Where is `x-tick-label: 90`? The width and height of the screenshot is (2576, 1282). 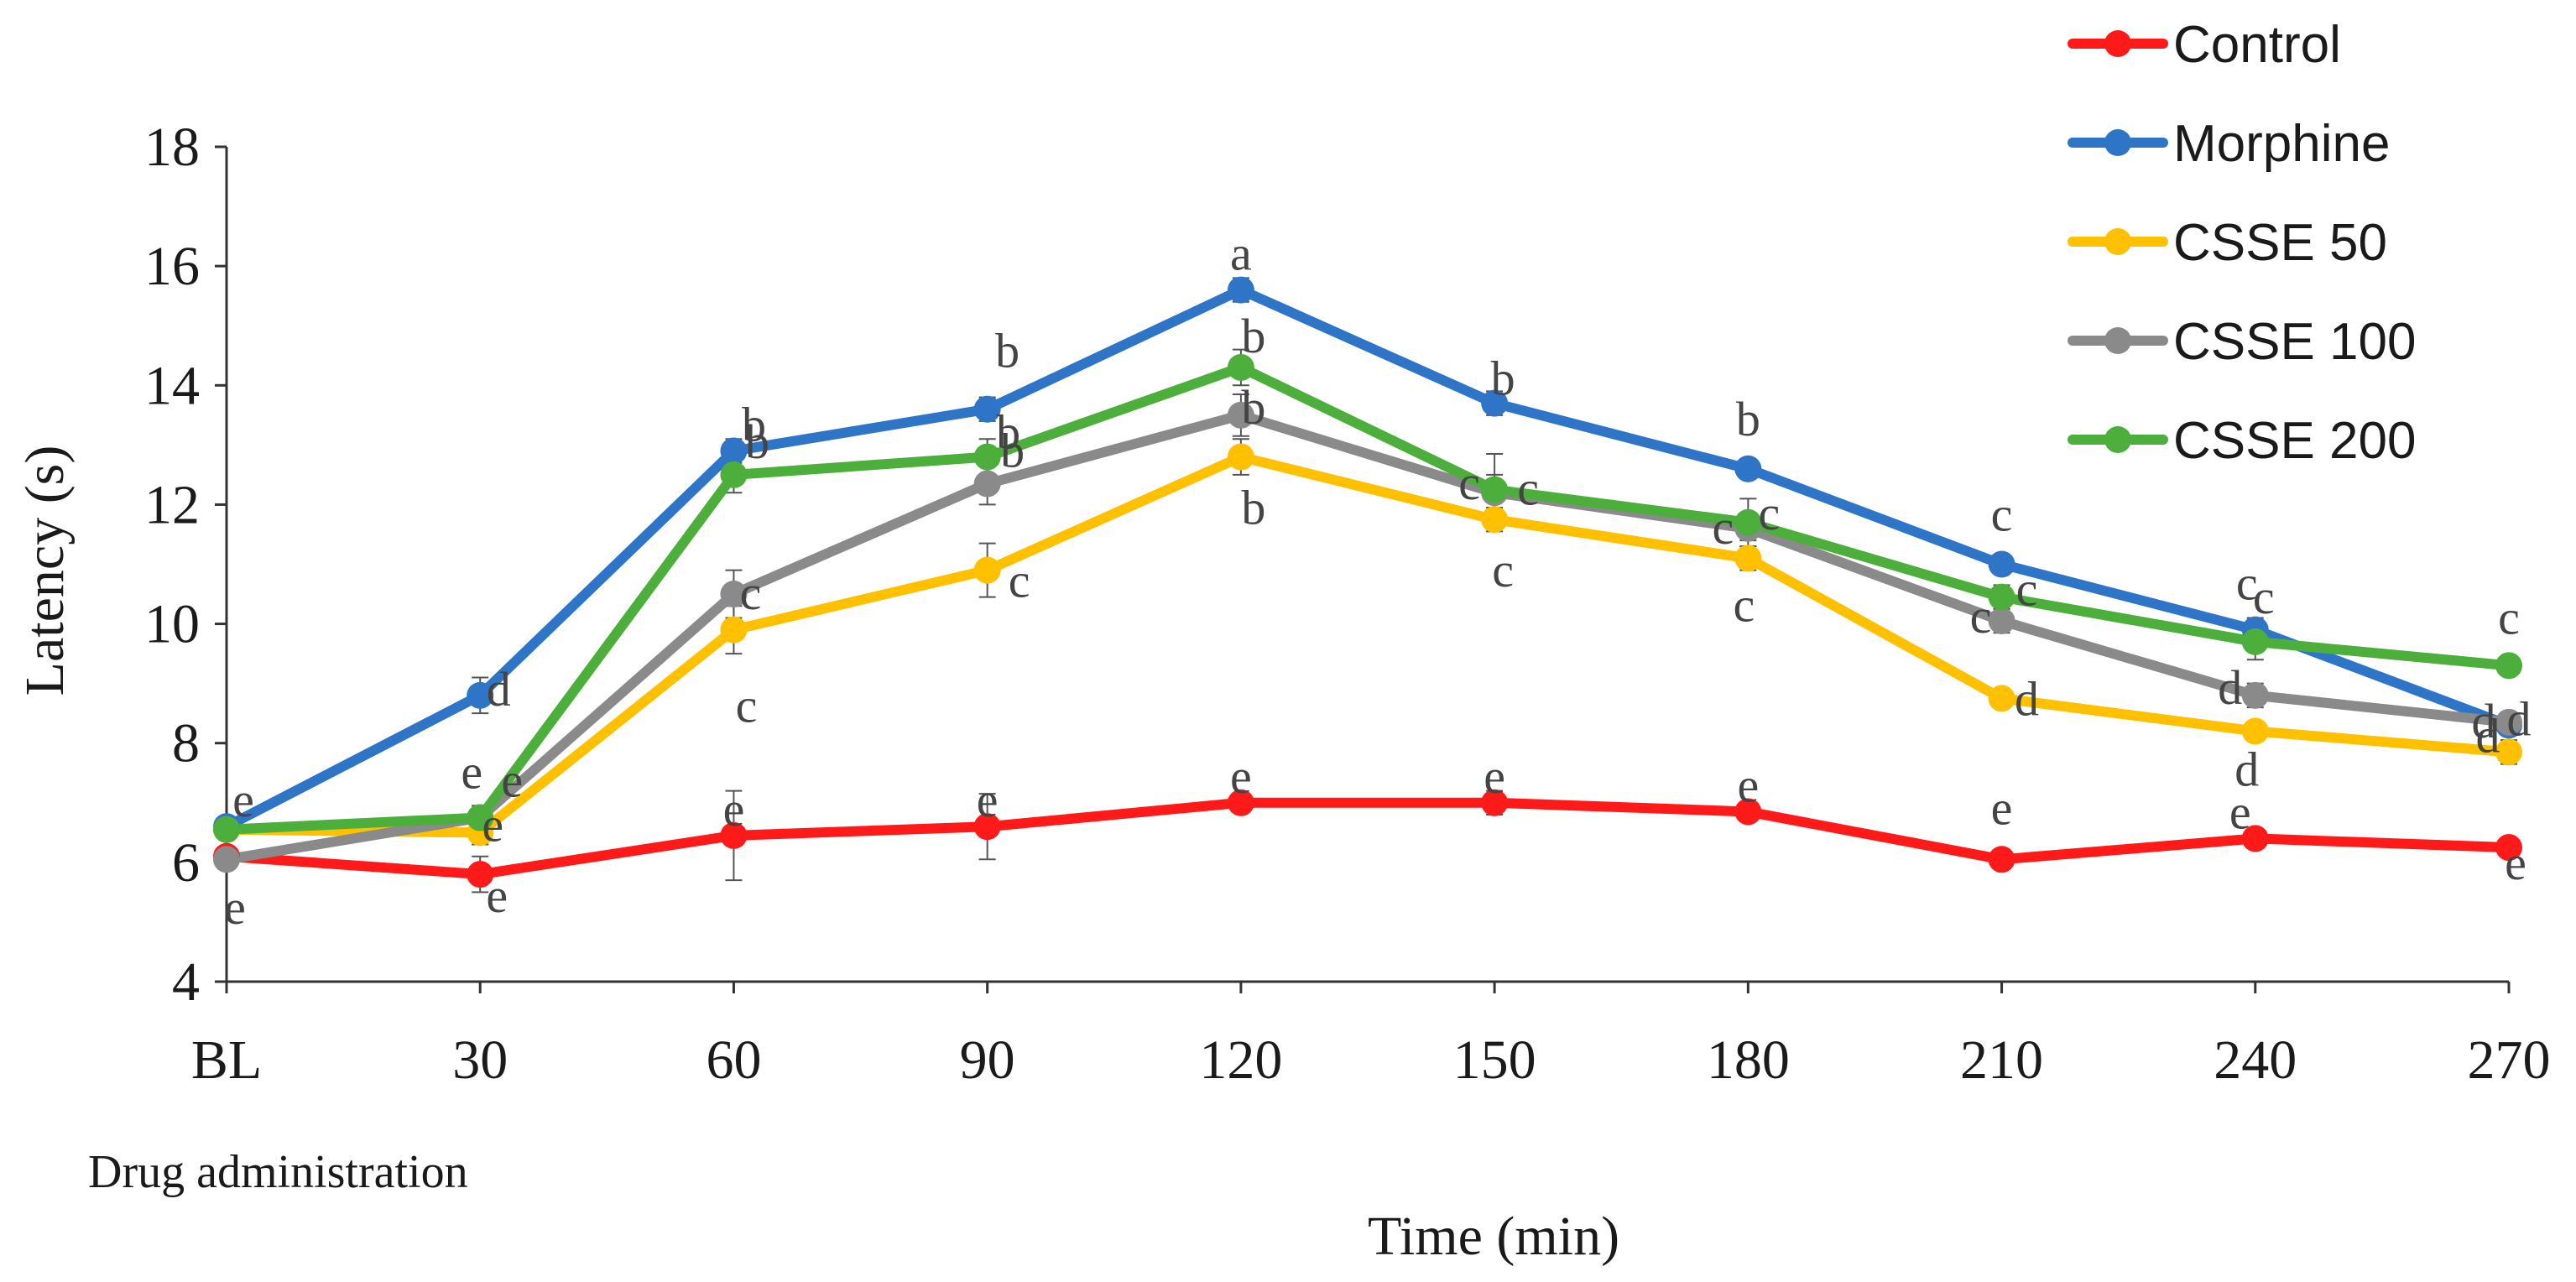 x-tick-label: 90 is located at coordinates (987, 1060).